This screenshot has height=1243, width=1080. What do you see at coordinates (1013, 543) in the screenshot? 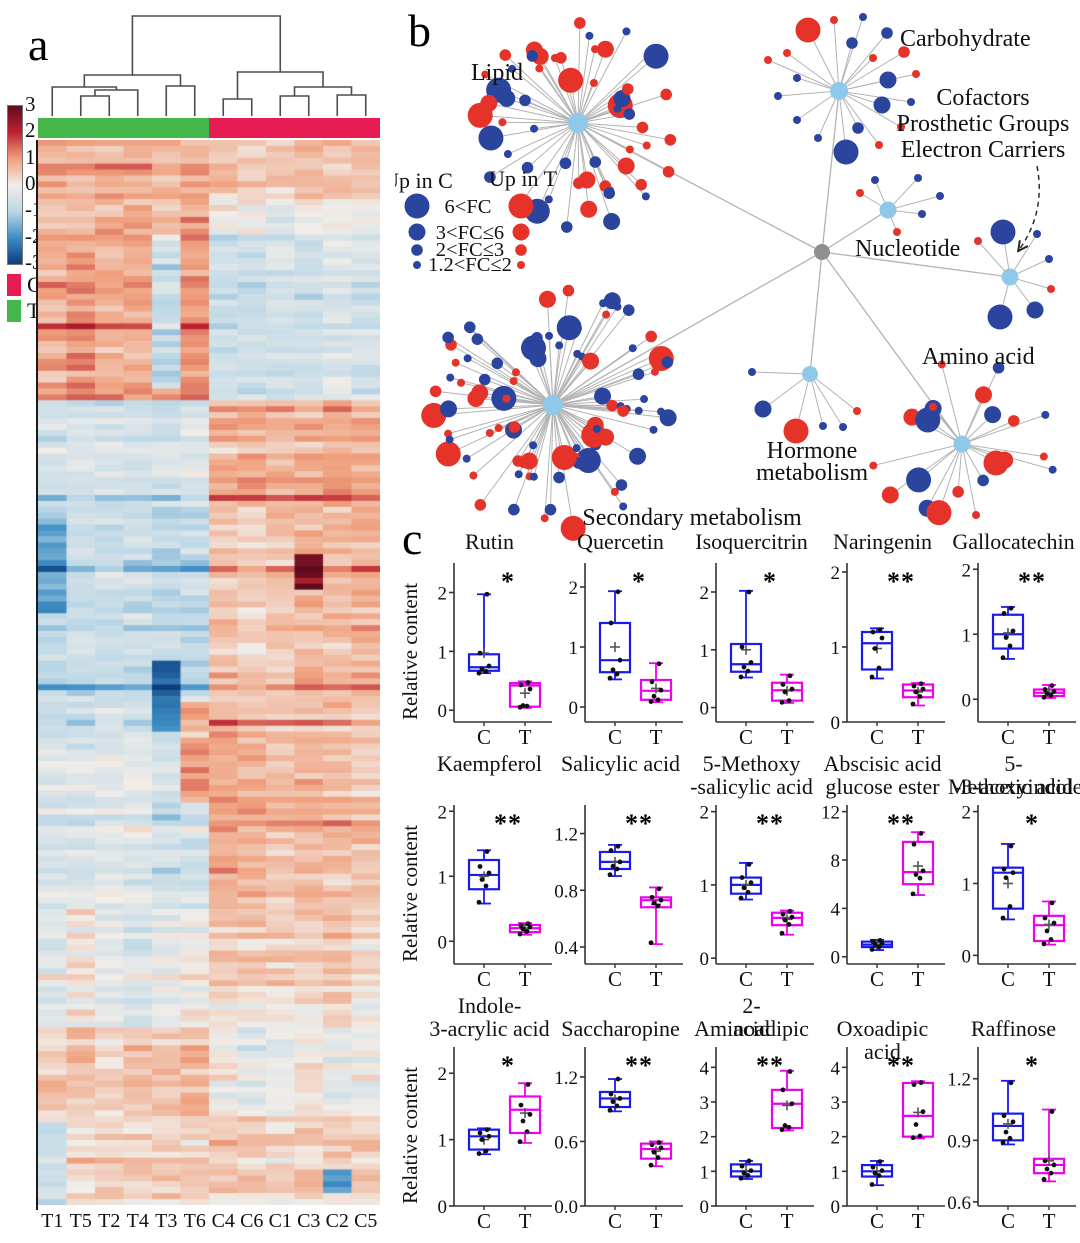
I see `boxplot-title: Gallocatechin` at bounding box center [1013, 543].